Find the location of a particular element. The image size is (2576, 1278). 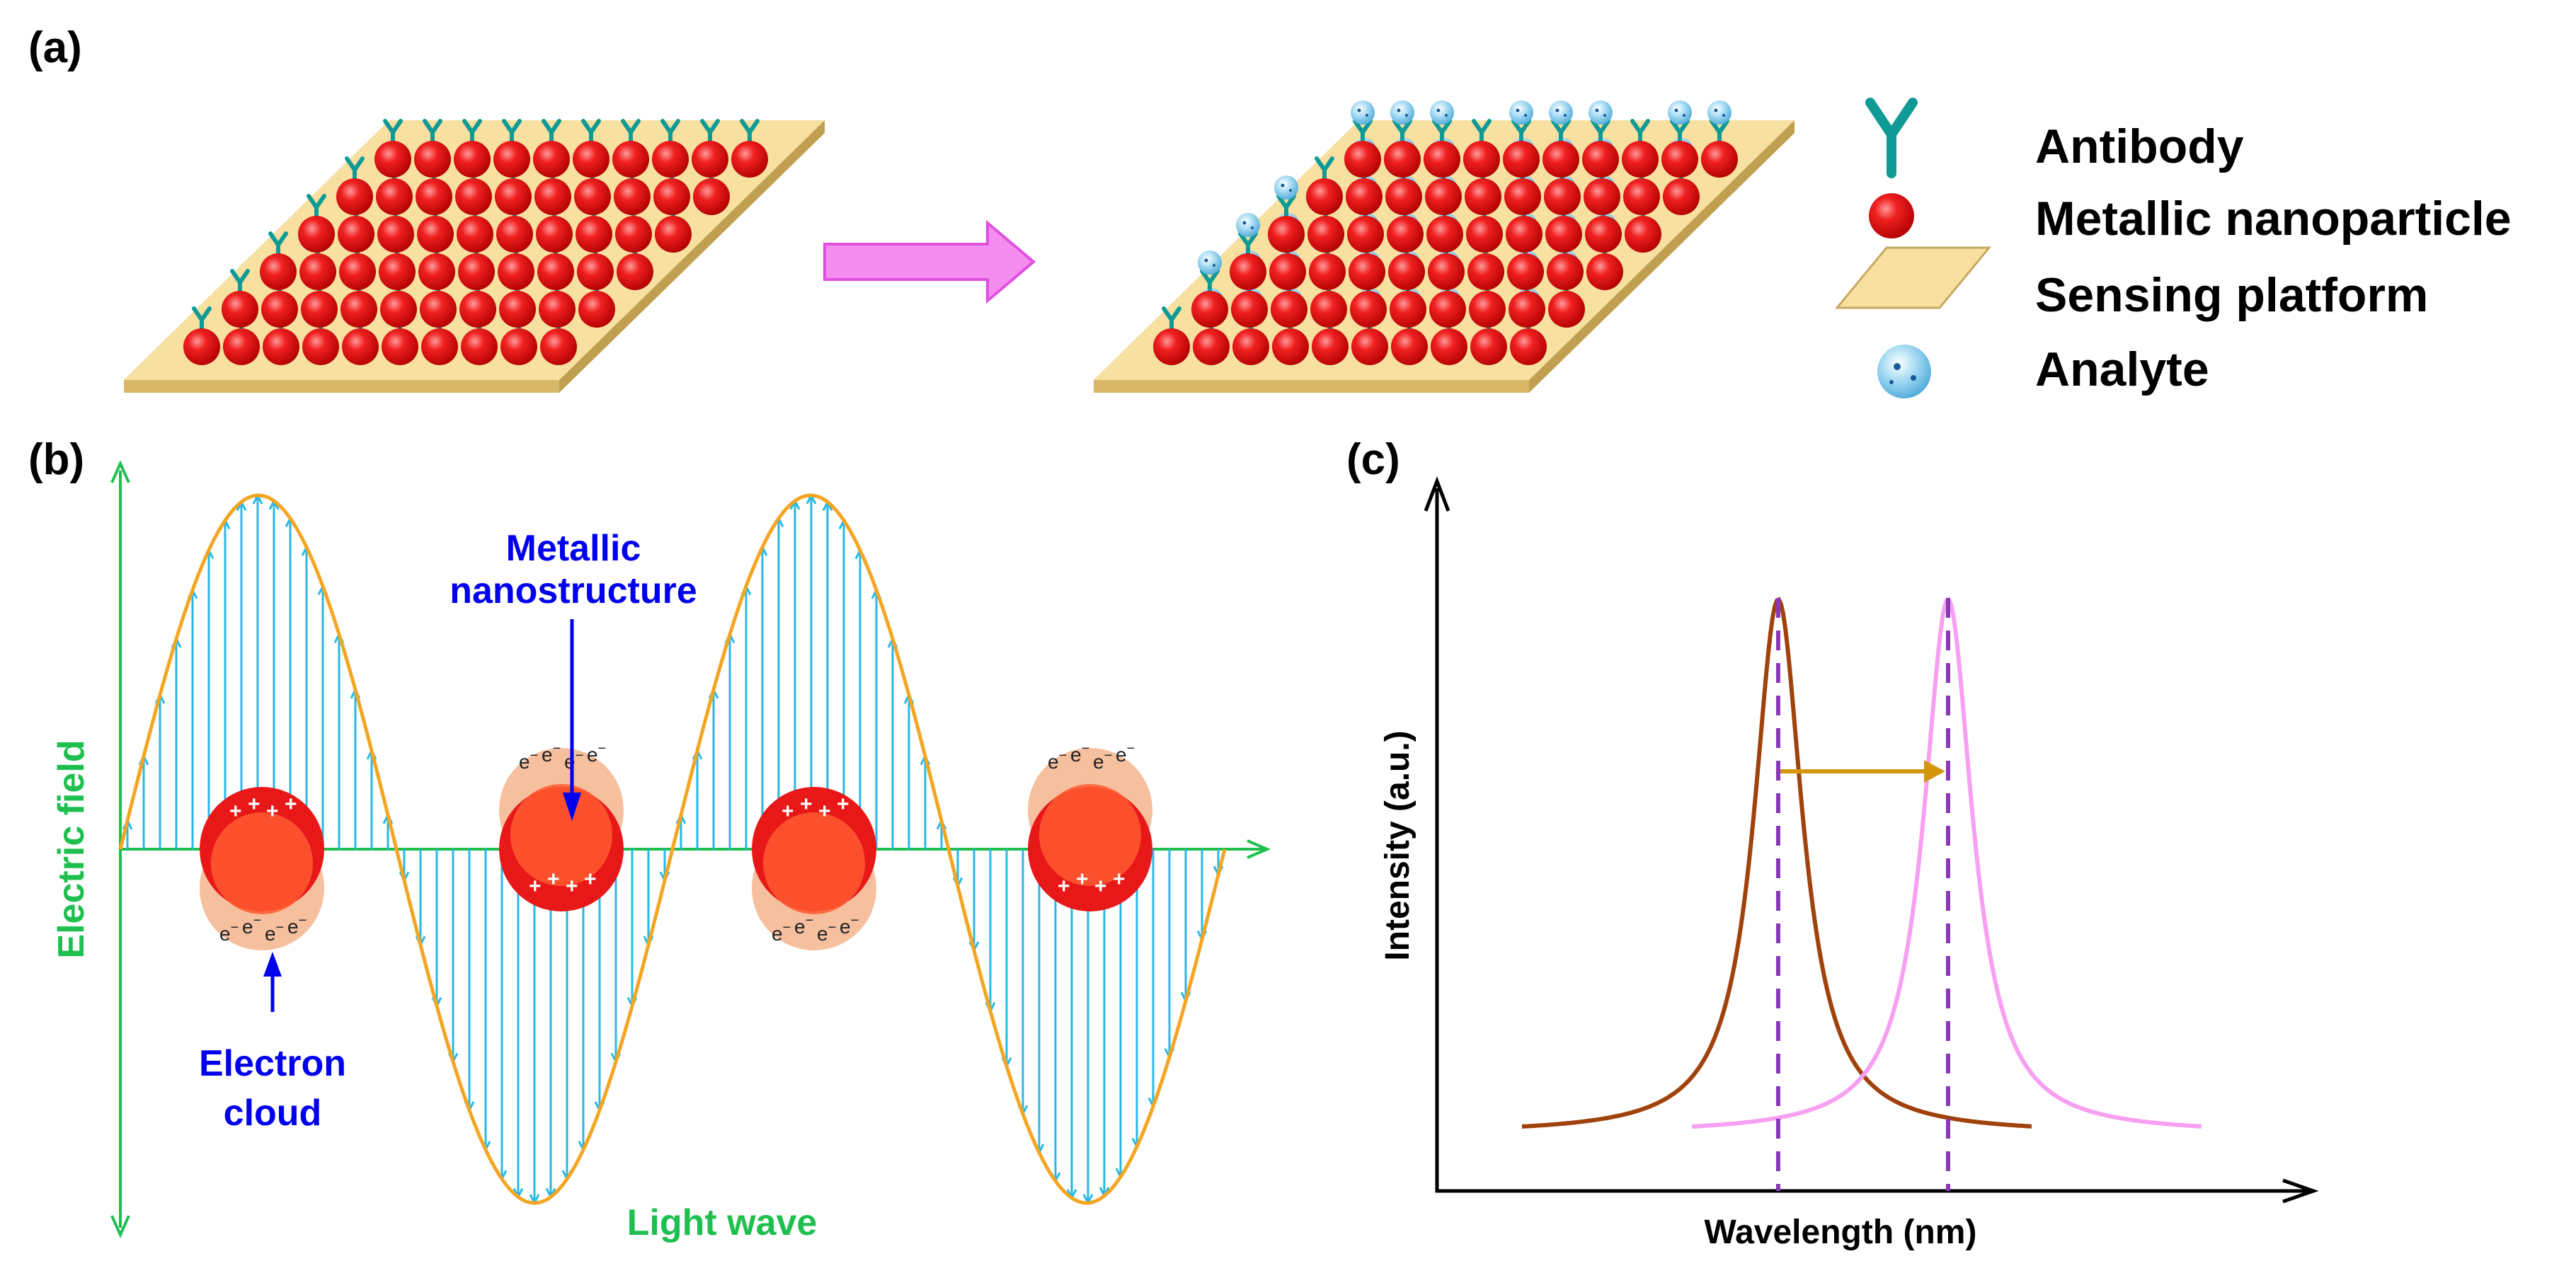

electron-cloud-label-line1: Electron is located at coordinates (272, 1063).